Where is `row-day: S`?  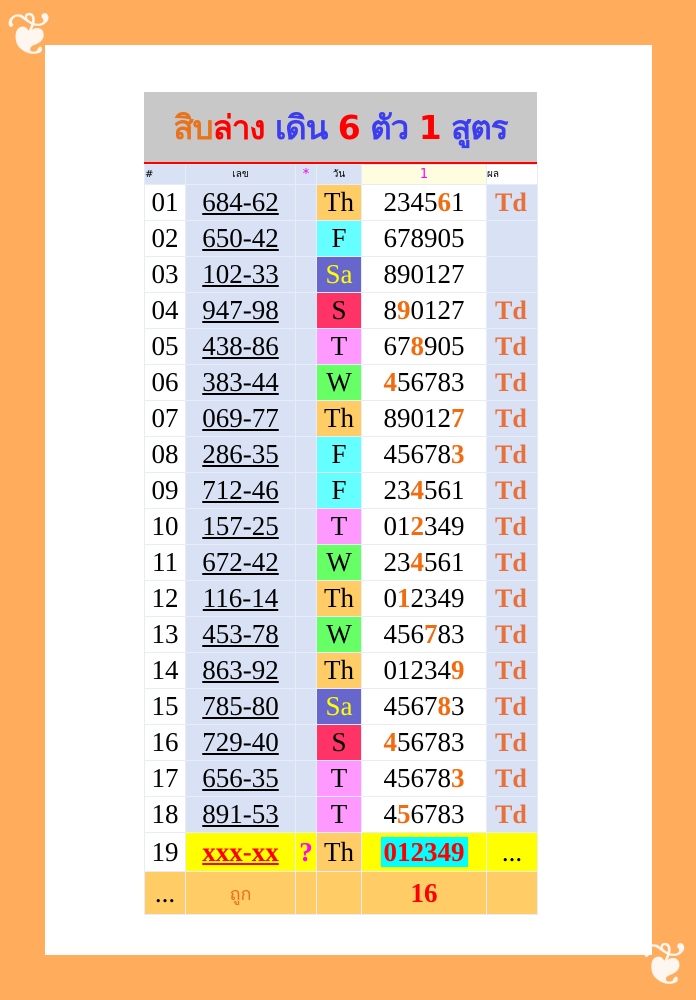 row-day: S is located at coordinates (339, 742).